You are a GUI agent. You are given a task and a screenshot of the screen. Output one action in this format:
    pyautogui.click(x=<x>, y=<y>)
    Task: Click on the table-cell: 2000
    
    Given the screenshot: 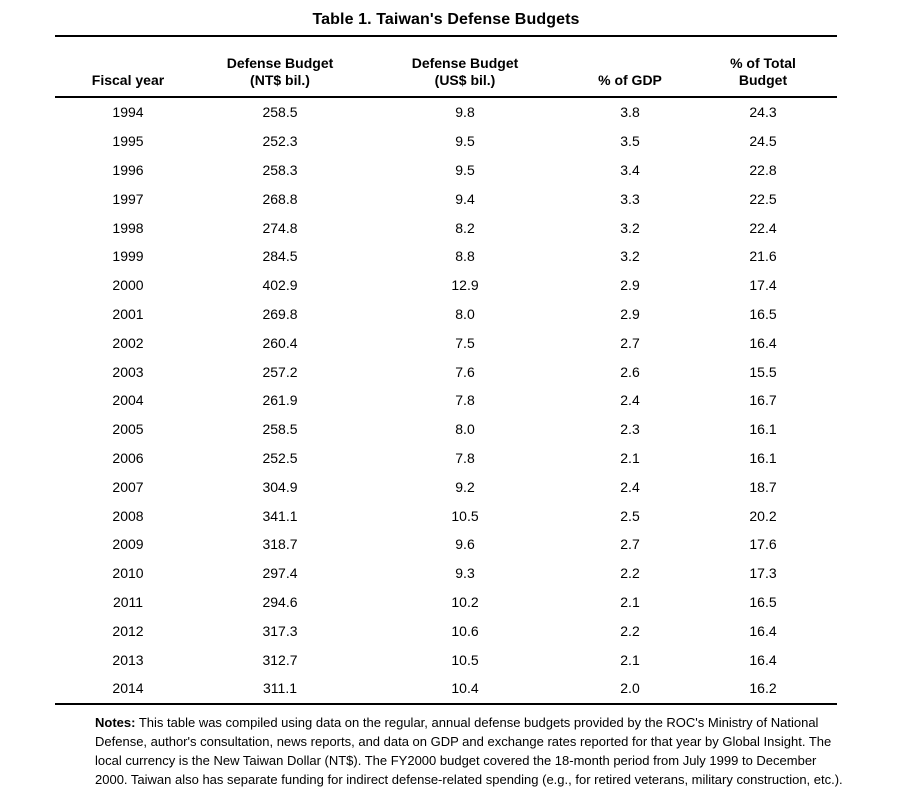 What is the action you would take?
    pyautogui.click(x=128, y=285)
    